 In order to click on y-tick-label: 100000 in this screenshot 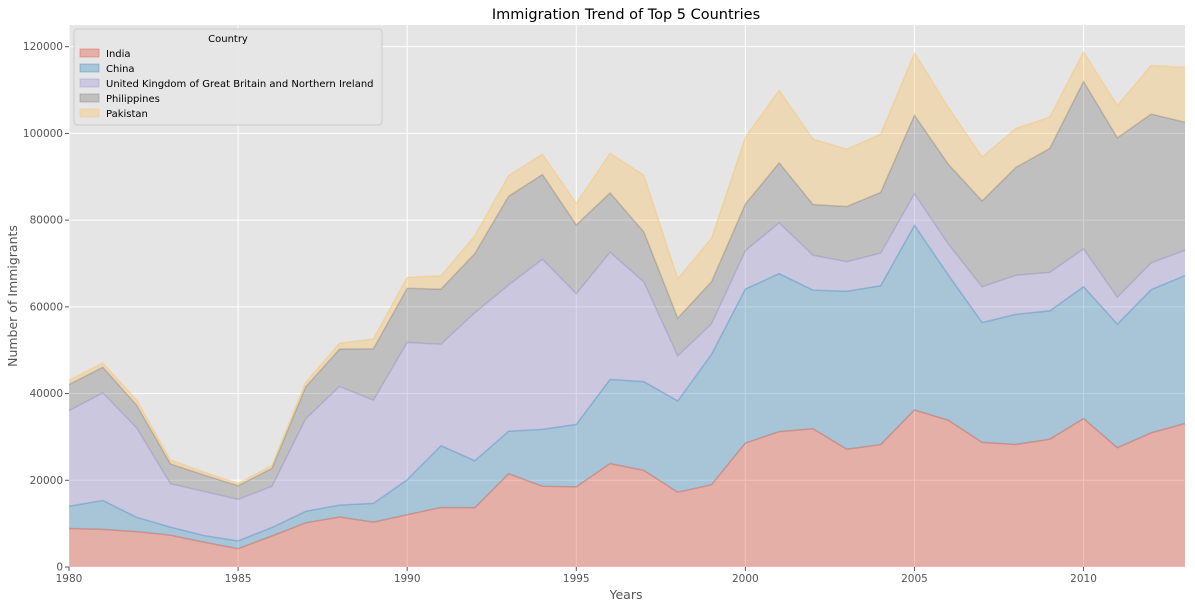, I will do `click(43, 134)`.